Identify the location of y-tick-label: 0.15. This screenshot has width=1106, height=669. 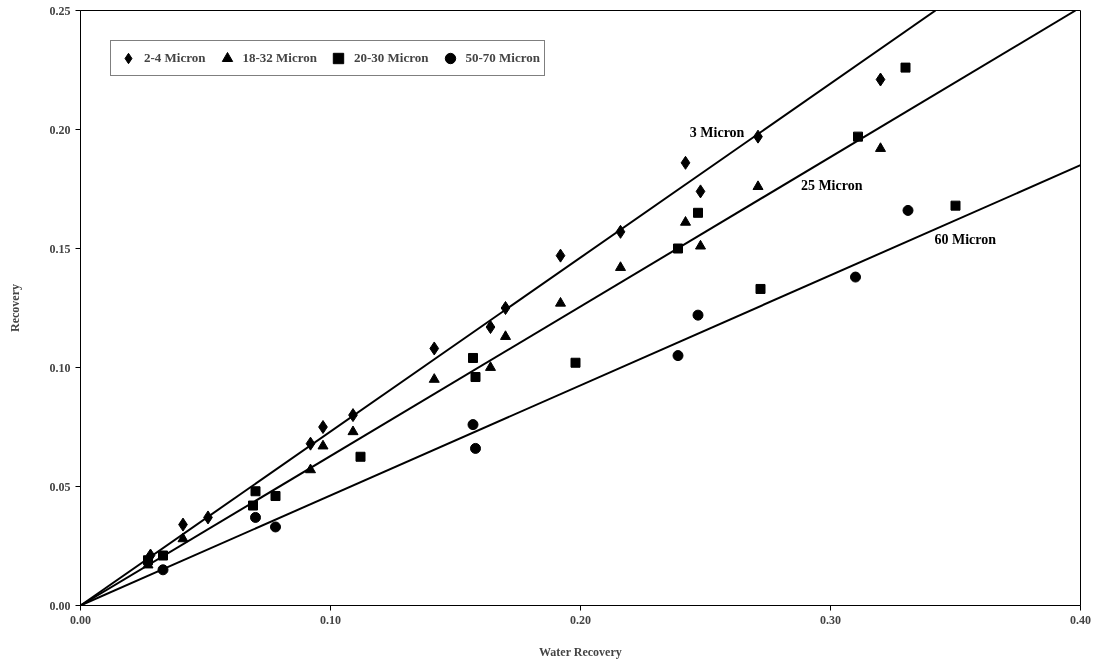
(60, 248).